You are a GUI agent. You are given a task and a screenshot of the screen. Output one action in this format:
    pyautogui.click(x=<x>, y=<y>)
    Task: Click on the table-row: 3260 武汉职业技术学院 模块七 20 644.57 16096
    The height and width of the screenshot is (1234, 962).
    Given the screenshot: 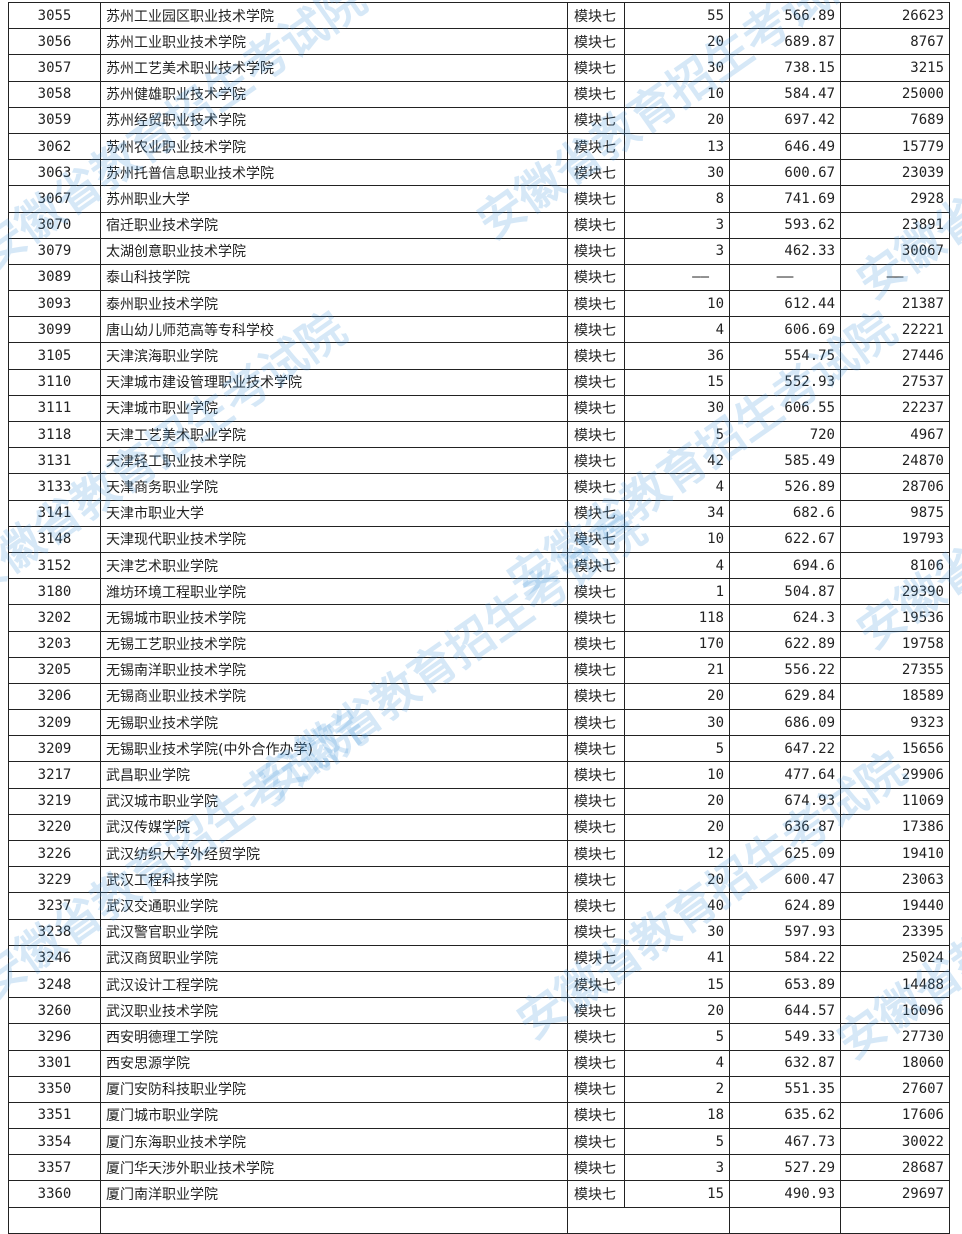 What is the action you would take?
    pyautogui.click(x=479, y=1011)
    